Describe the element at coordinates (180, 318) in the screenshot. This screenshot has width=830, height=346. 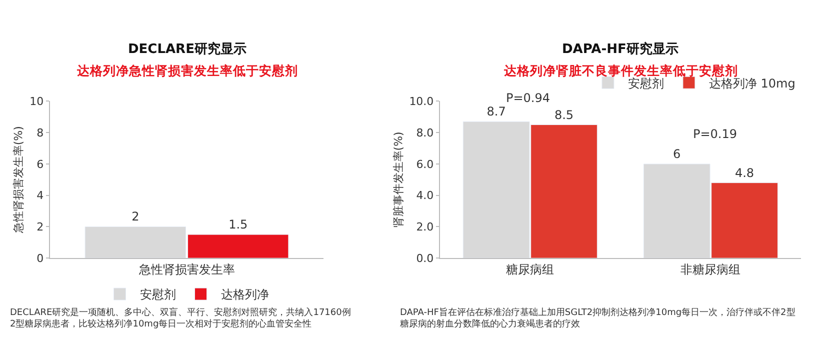
I see `text: DECLARE研究是一项随机、多中心、双盲、平行、安慰剂对照研究，共纳入17160例2型糖尿病患者，比较达格列净10mg每日一次相对于安慰剂的心血管安全性` at that location.